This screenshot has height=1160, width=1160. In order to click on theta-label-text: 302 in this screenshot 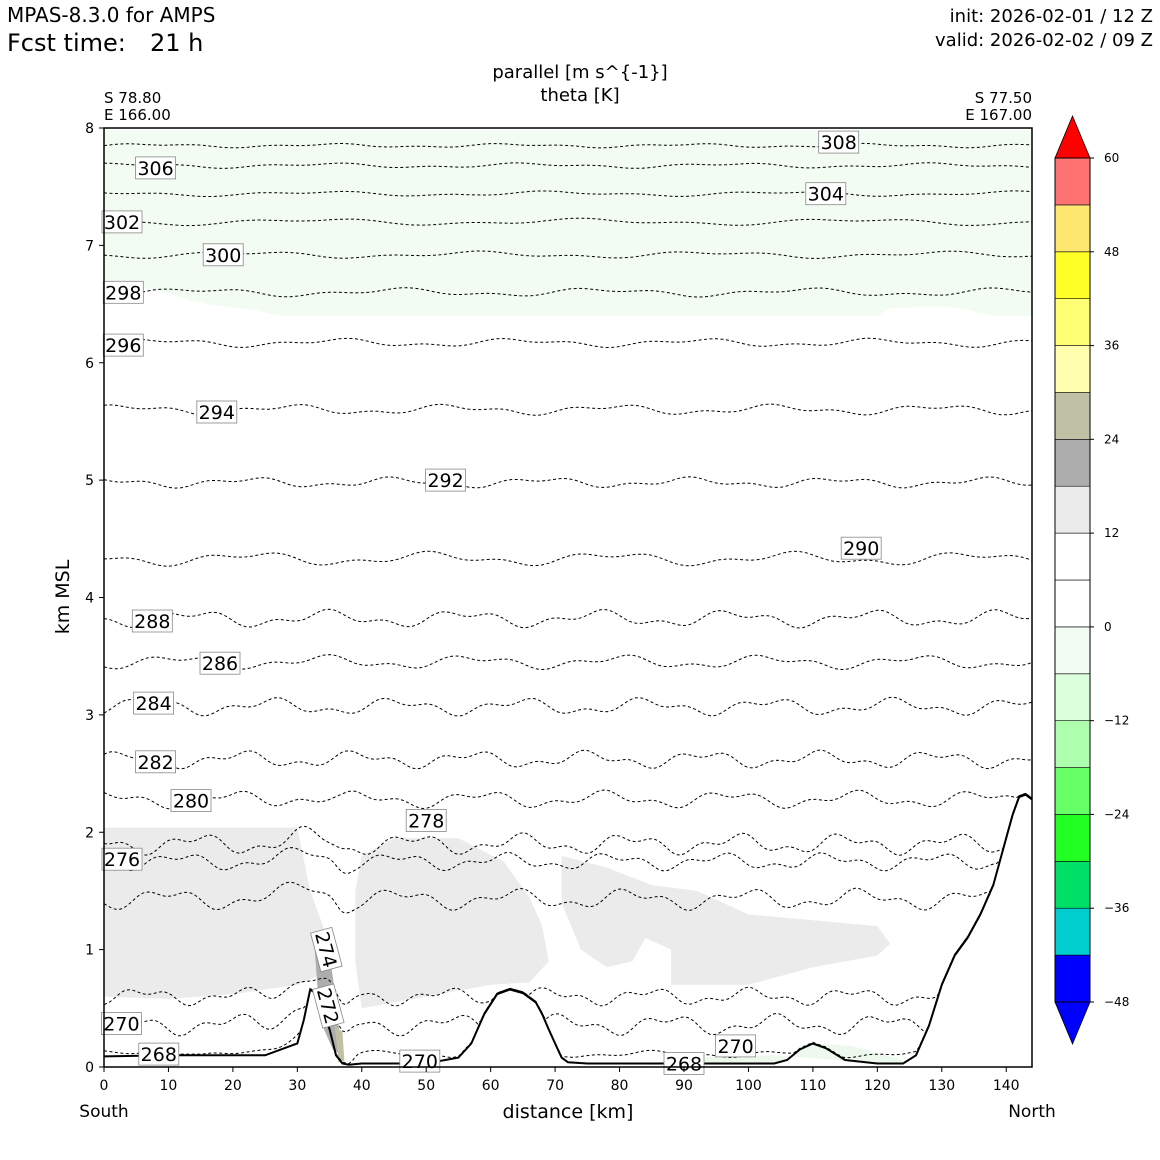, I will do `click(122, 223)`.